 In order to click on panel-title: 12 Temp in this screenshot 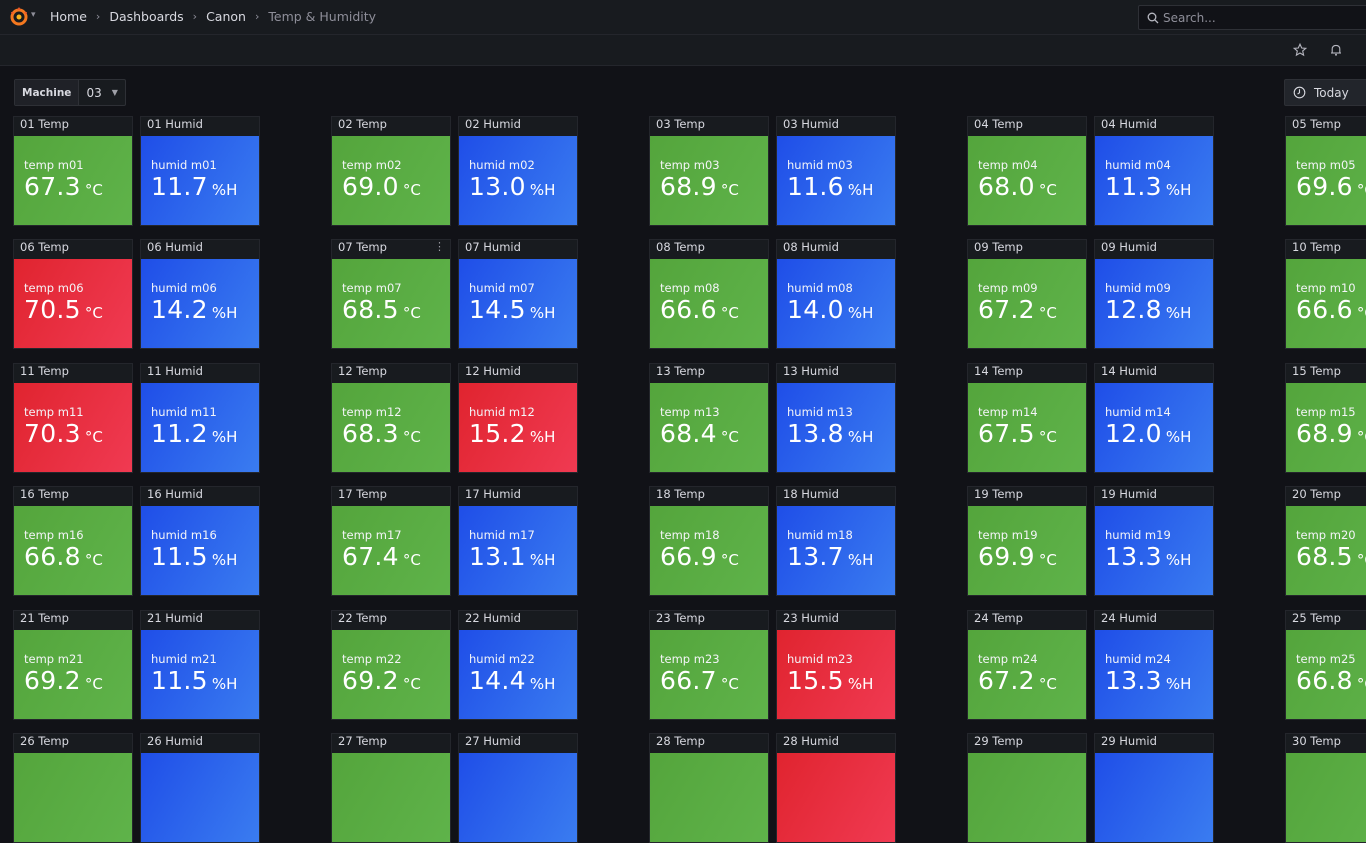, I will do `click(362, 371)`.